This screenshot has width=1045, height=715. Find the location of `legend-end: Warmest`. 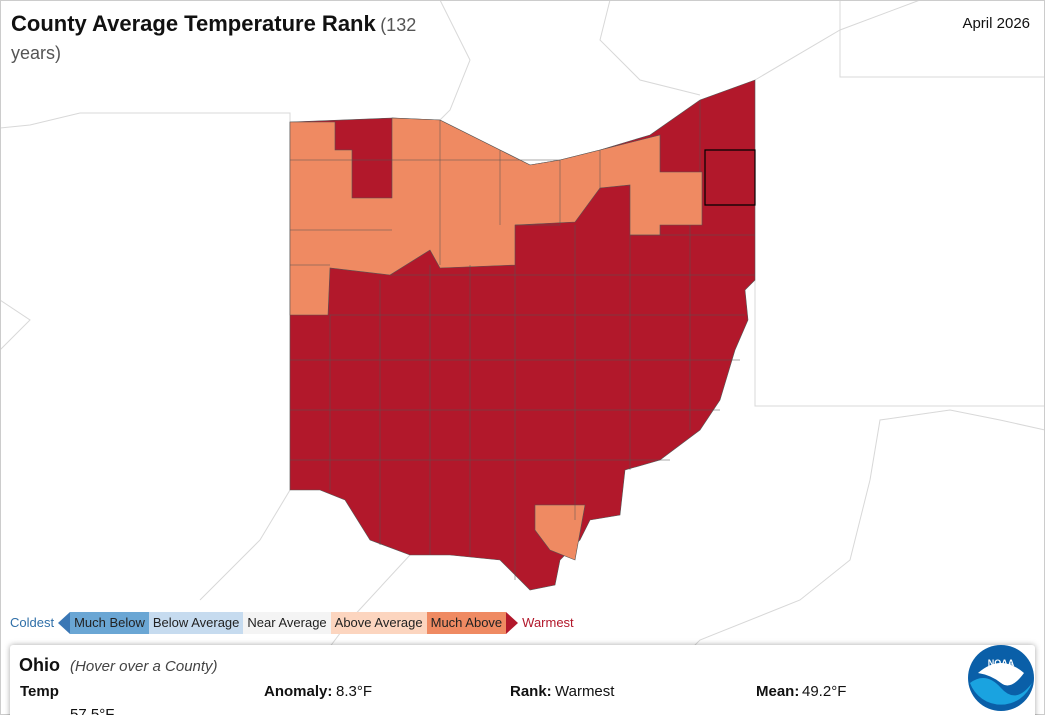

legend-end: Warmest is located at coordinates (548, 622).